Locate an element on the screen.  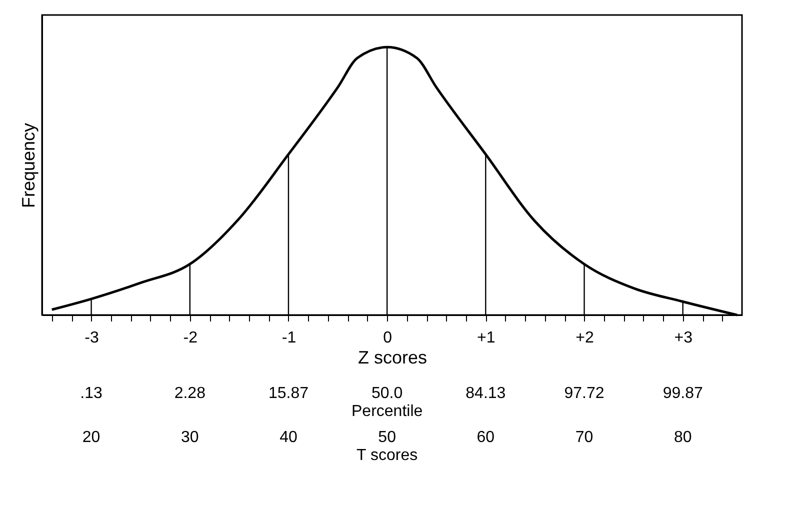
y-axis-title: Frequency is located at coordinates (28, 165).